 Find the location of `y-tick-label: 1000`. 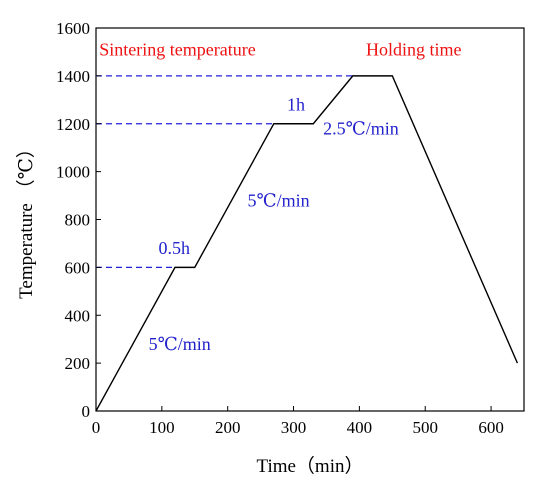

y-tick-label: 1000 is located at coordinates (73, 172).